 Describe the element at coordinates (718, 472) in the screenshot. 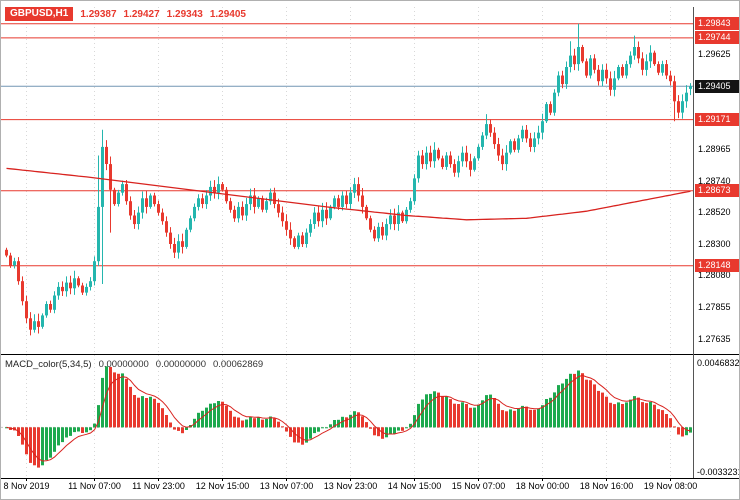

I see `macd-axis-label: -0.0033231` at that location.